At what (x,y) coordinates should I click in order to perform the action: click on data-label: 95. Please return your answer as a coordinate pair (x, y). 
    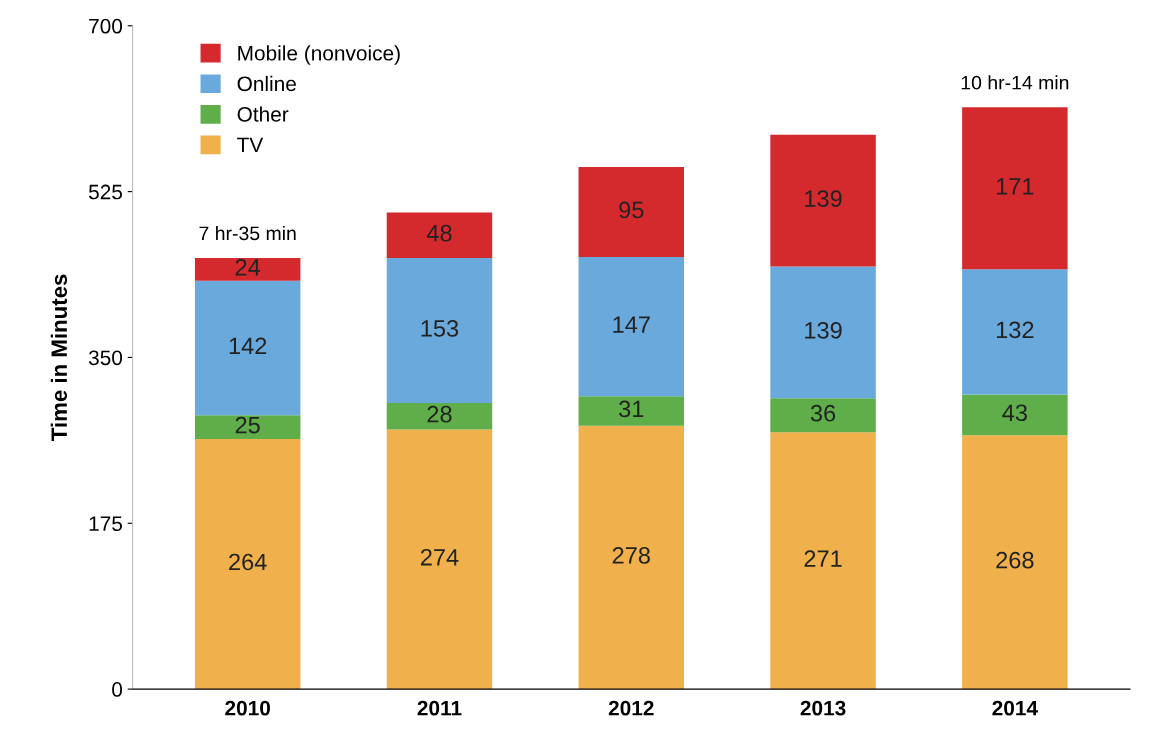
    Looking at the image, I should click on (631, 210).